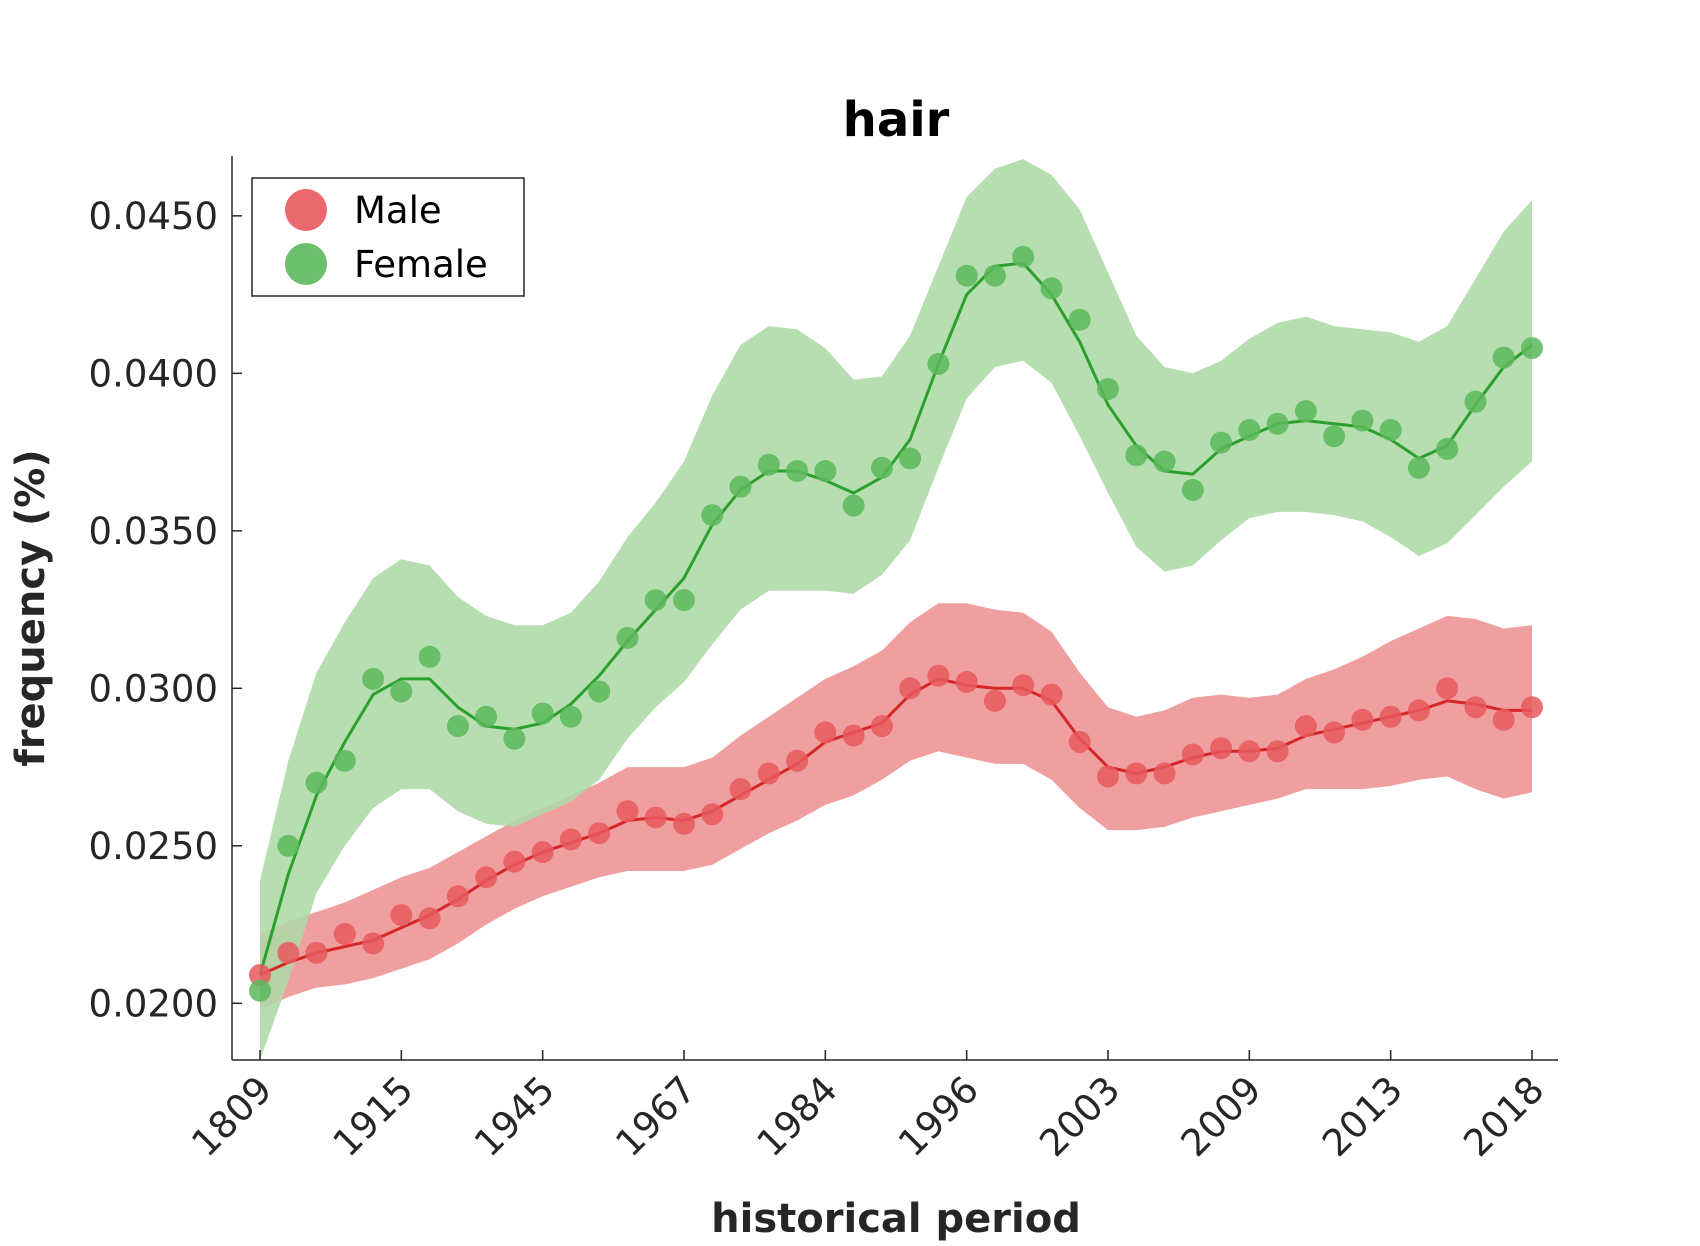 This screenshot has height=1246, width=1700. What do you see at coordinates (1503, 1116) in the screenshot?
I see `x-tick-label: 2018` at bounding box center [1503, 1116].